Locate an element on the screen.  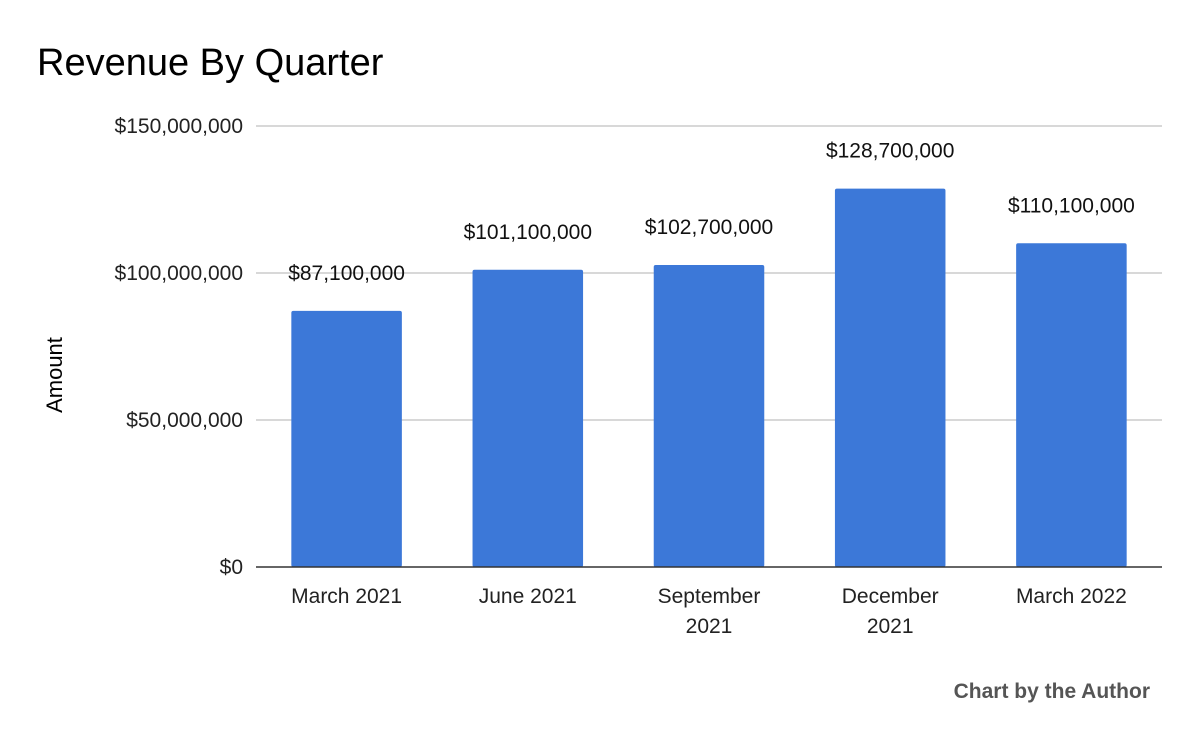
x-tick-label-line: December is located at coordinates (890, 596).